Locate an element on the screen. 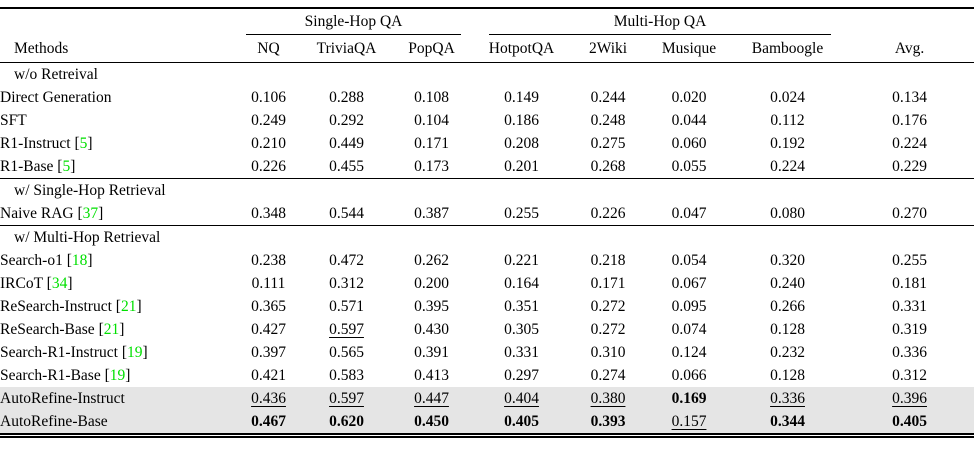 The image size is (974, 457). score-cell-bamboogle: 0.192 is located at coordinates (787, 143).